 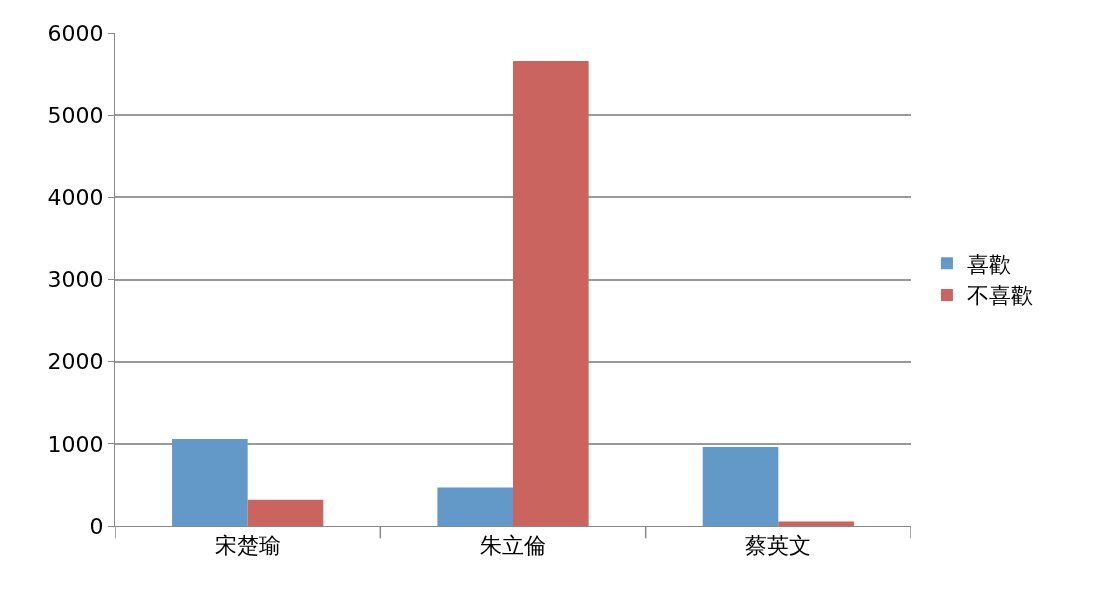 What do you see at coordinates (999, 296) in the screenshot?
I see `legend-label: 不喜歡` at bounding box center [999, 296].